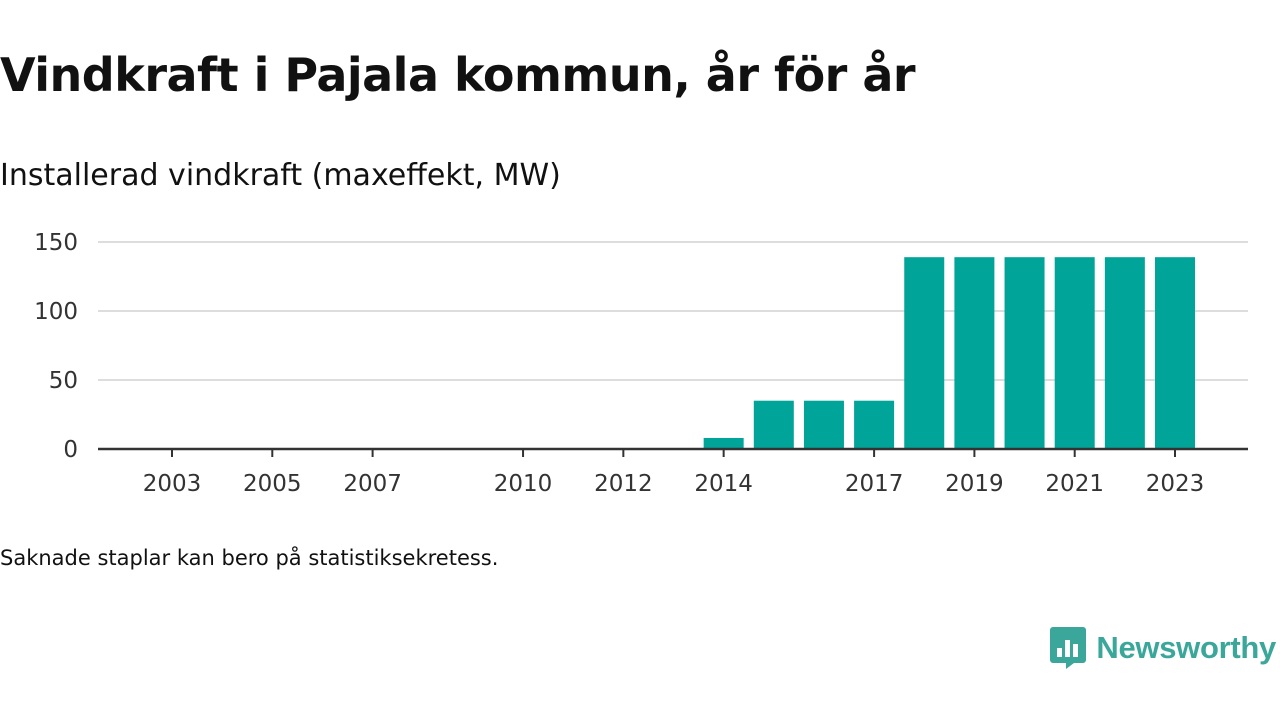 Image resolution: width=1280 pixels, height=720 pixels. What do you see at coordinates (874, 424) in the screenshot?
I see `bar-2017` at bounding box center [874, 424].